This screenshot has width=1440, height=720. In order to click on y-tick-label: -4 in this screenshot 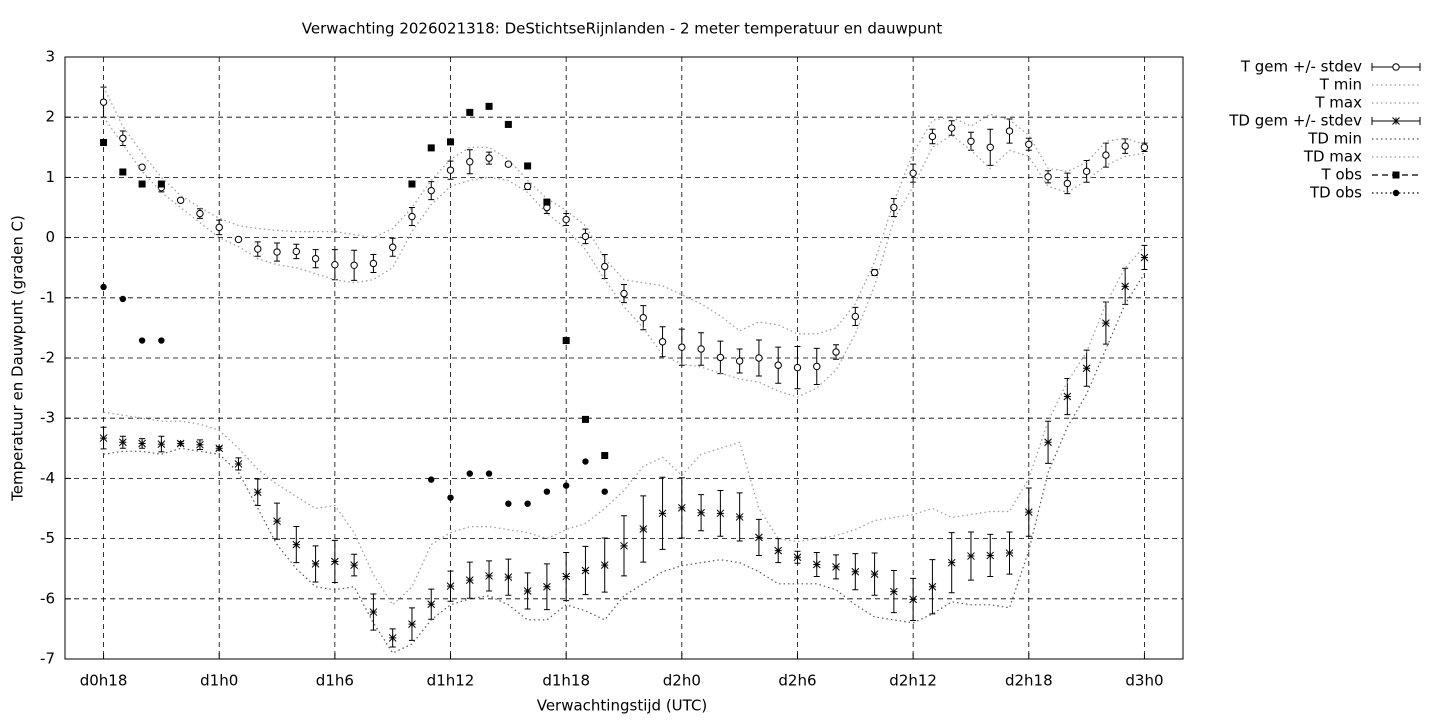, I will do `click(47, 478)`.